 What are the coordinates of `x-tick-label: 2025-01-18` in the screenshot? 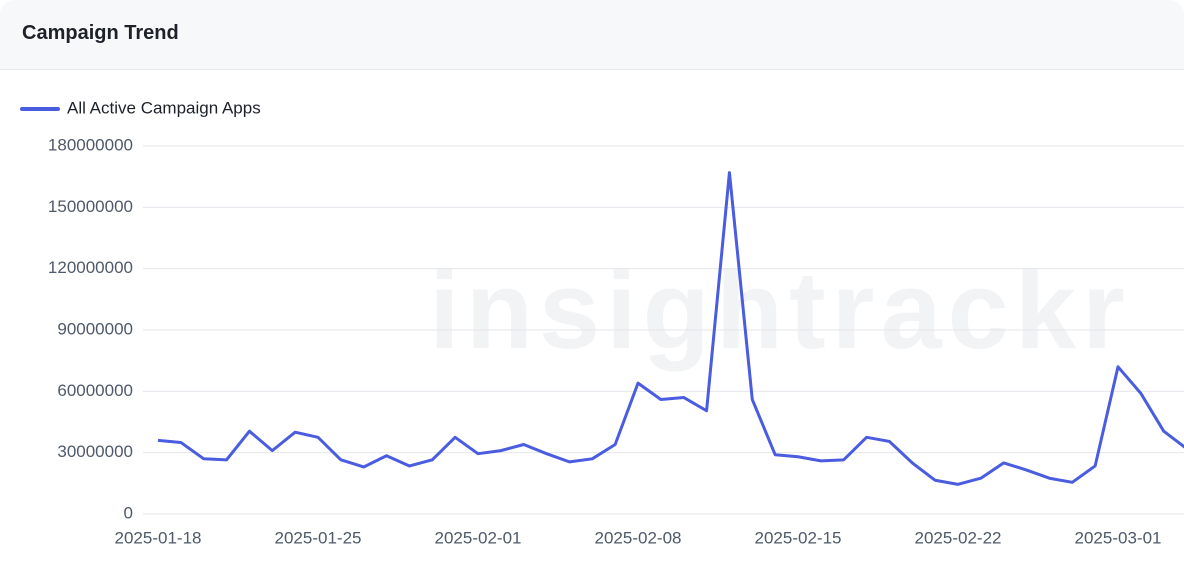 It's located at (158, 537).